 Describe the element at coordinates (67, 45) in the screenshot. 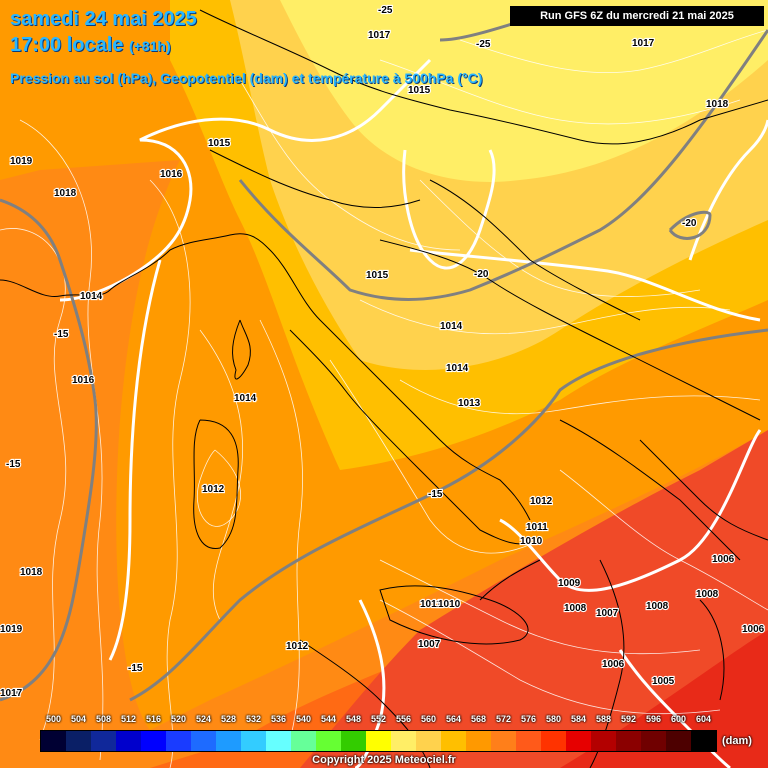

I see `forecast-time-text: 17:00 locale` at that location.